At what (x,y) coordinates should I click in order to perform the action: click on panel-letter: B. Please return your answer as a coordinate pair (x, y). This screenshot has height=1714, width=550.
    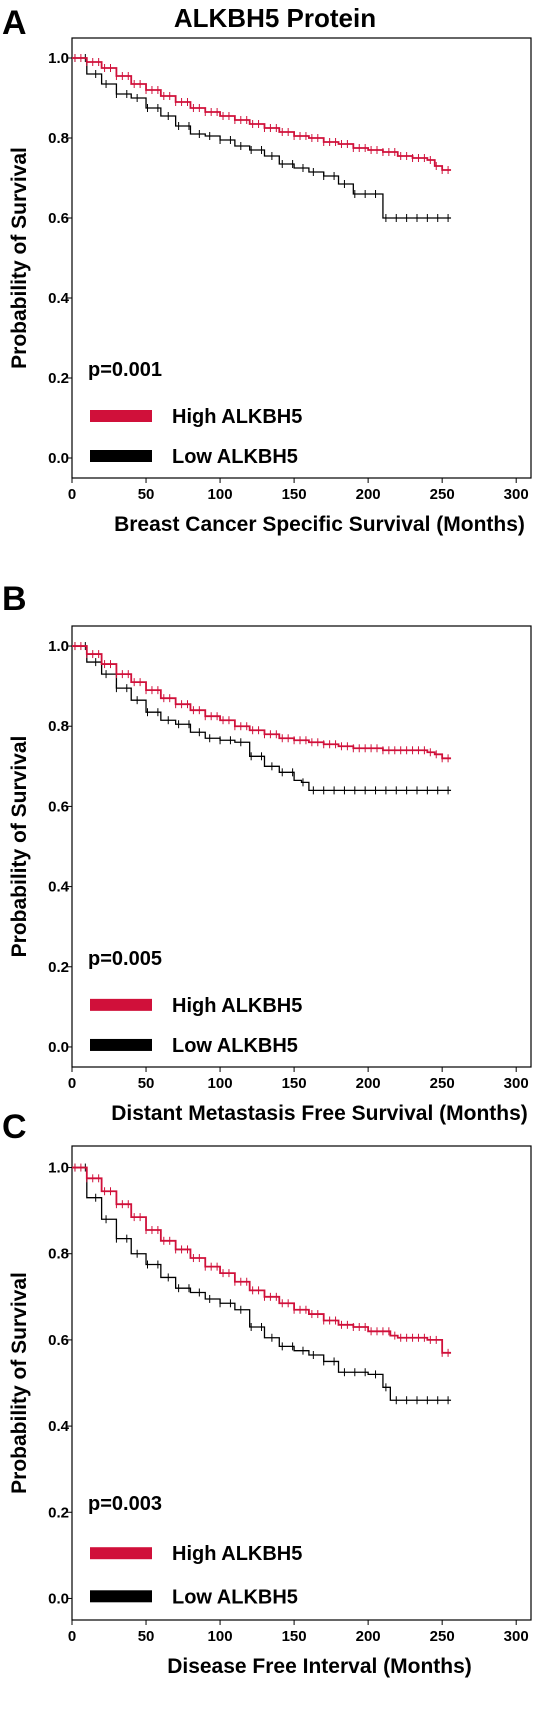
    Looking at the image, I should click on (14, 599).